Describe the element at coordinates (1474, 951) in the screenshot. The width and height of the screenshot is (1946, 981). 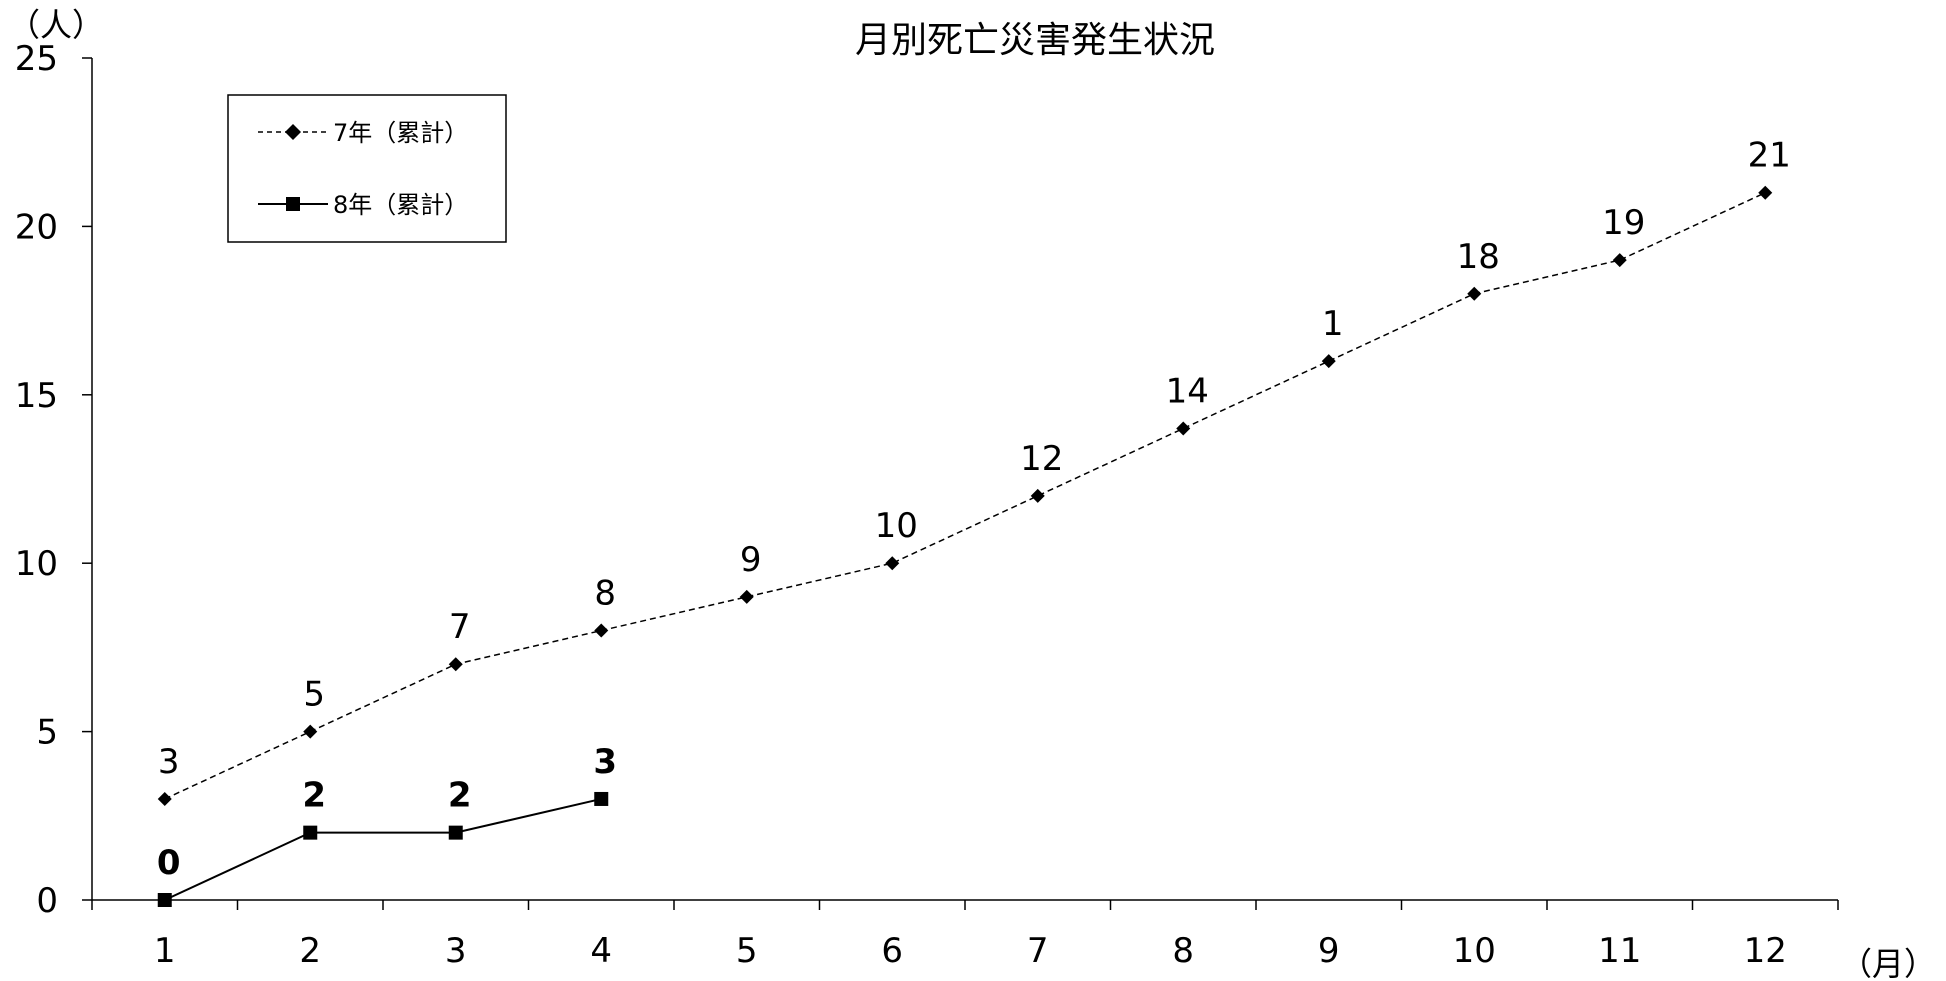
I see `x-tick-label: 10` at that location.